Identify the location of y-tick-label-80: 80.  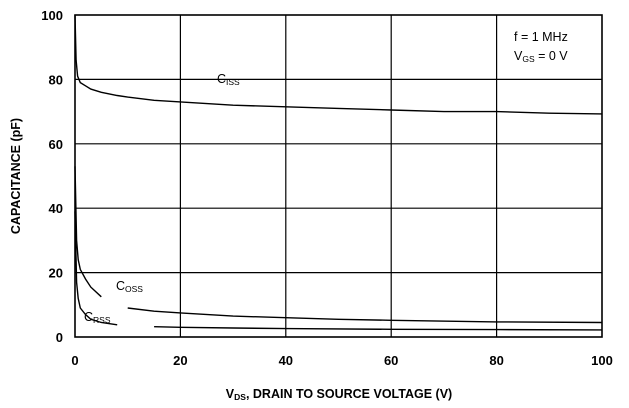
(56, 79).